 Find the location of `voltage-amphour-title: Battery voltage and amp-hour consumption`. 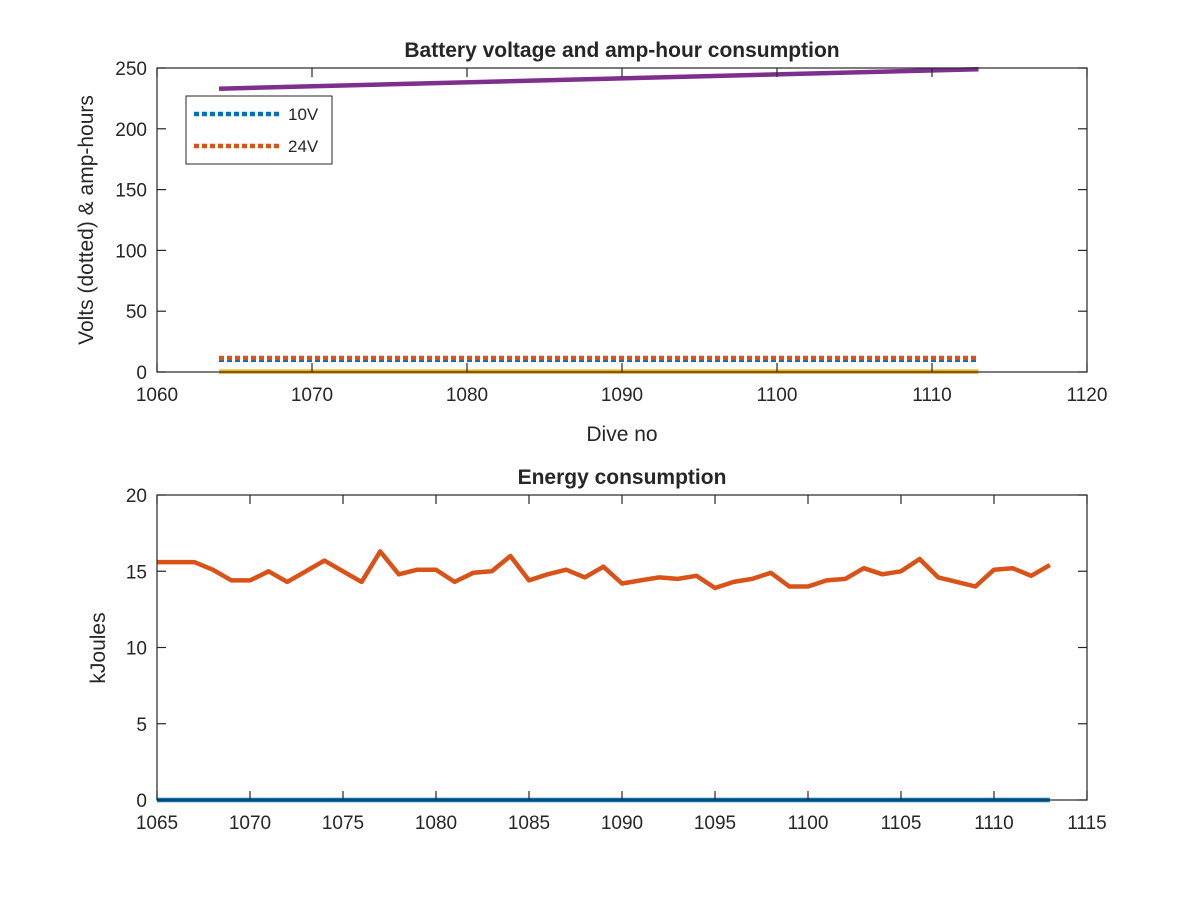

voltage-amphour-title: Battery voltage and amp-hour consumption is located at coordinates (621, 50).